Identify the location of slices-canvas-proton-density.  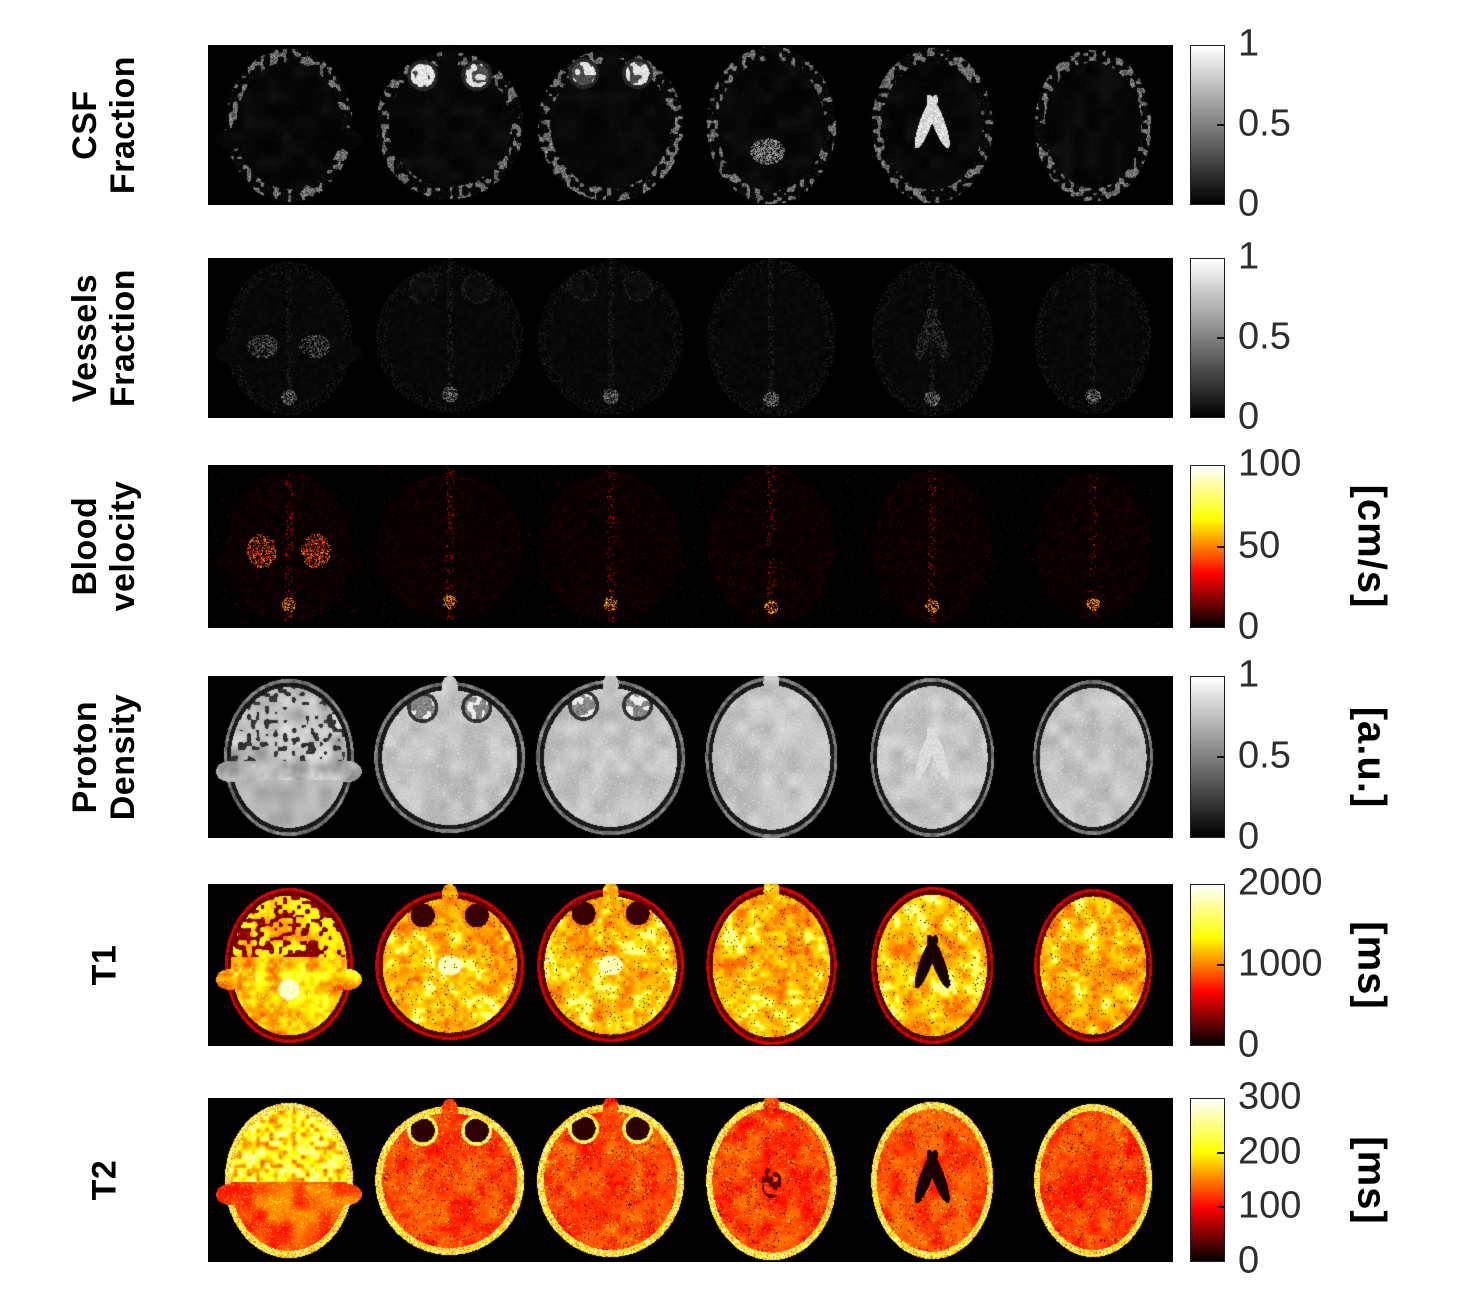
(690, 757).